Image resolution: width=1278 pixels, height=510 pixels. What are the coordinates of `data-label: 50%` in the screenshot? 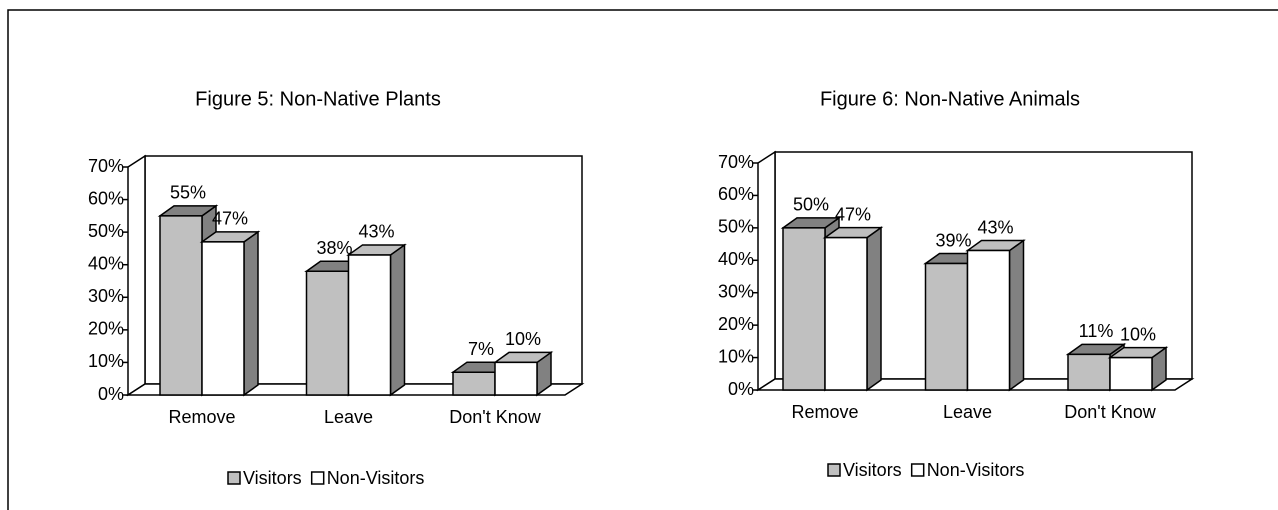 It's located at (811, 205).